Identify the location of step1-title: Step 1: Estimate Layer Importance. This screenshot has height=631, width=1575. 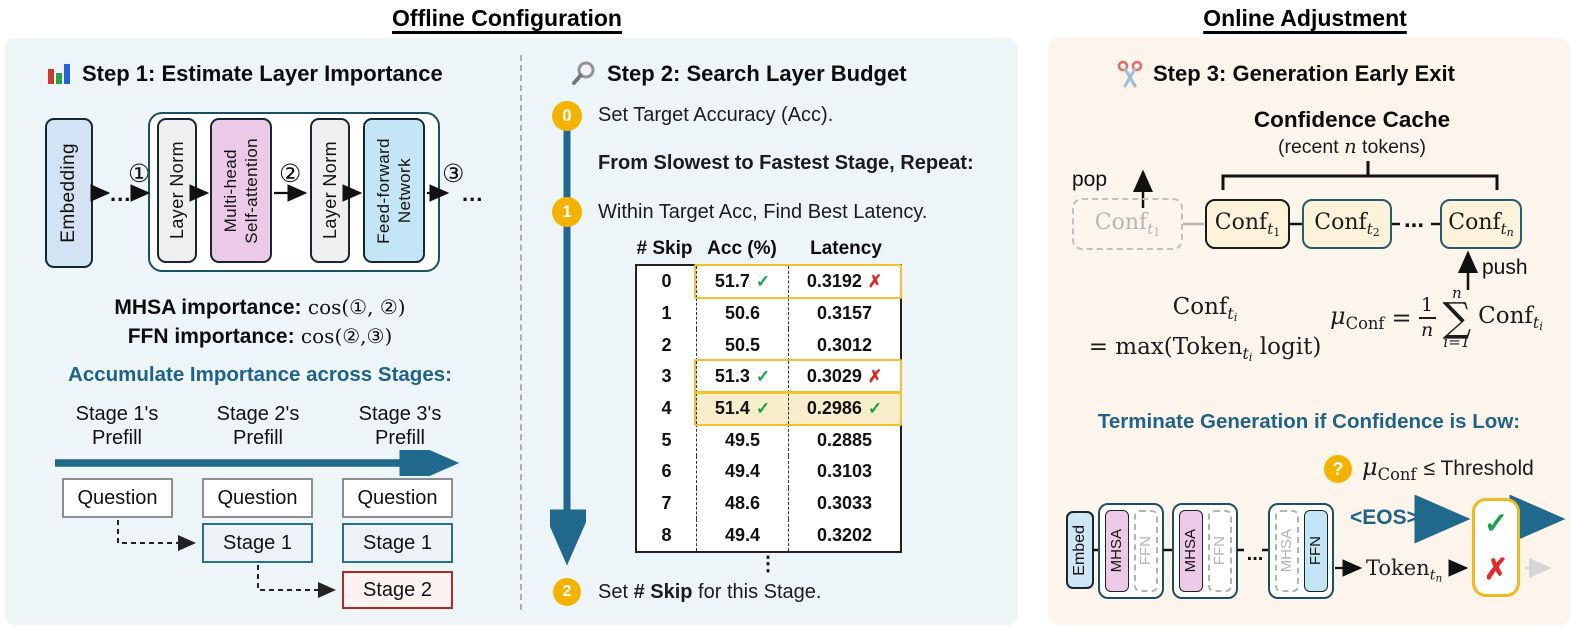
(244, 73).